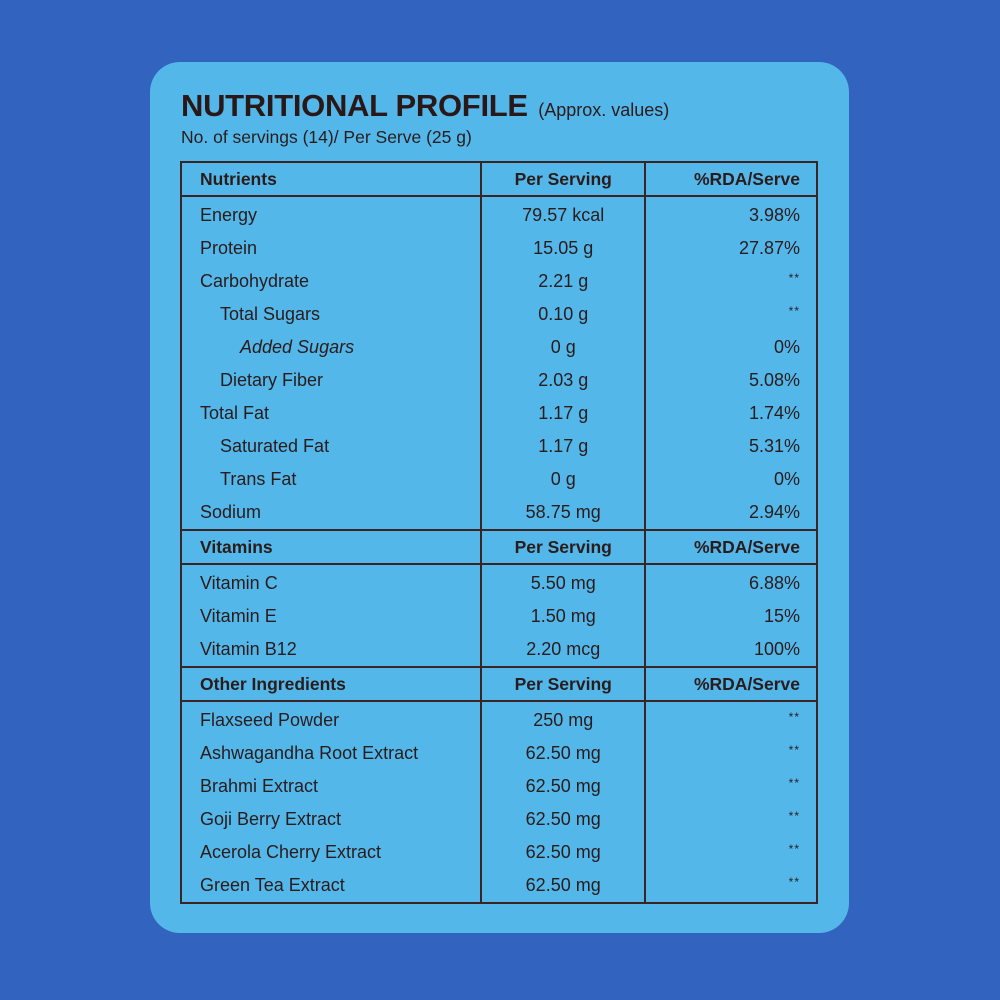  I want to click on per-serving-value: 5.50 mg, so click(563, 582).